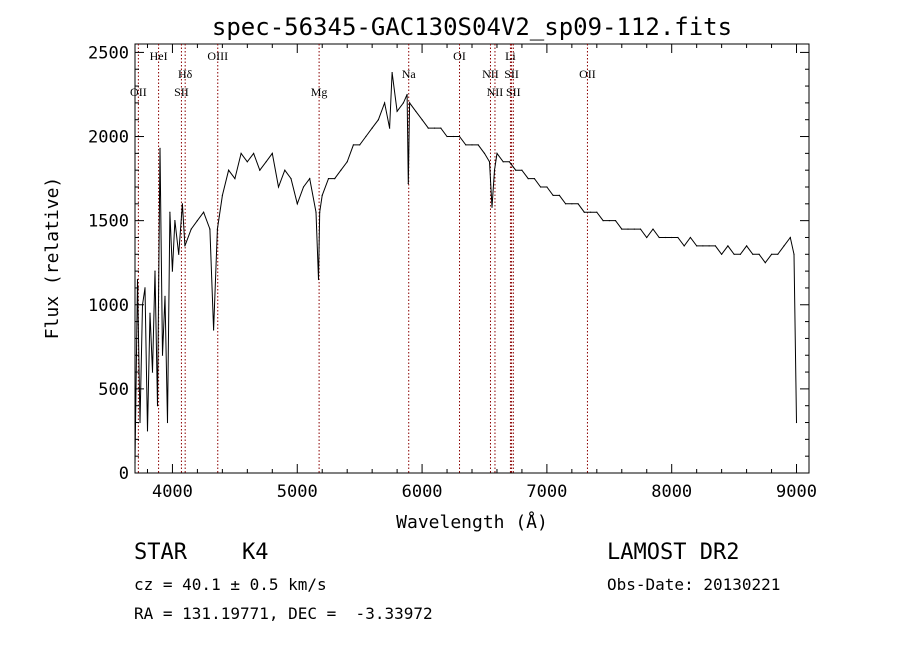 This screenshot has width=900, height=649. I want to click on emission-line-label: Hδ, so click(185, 74).